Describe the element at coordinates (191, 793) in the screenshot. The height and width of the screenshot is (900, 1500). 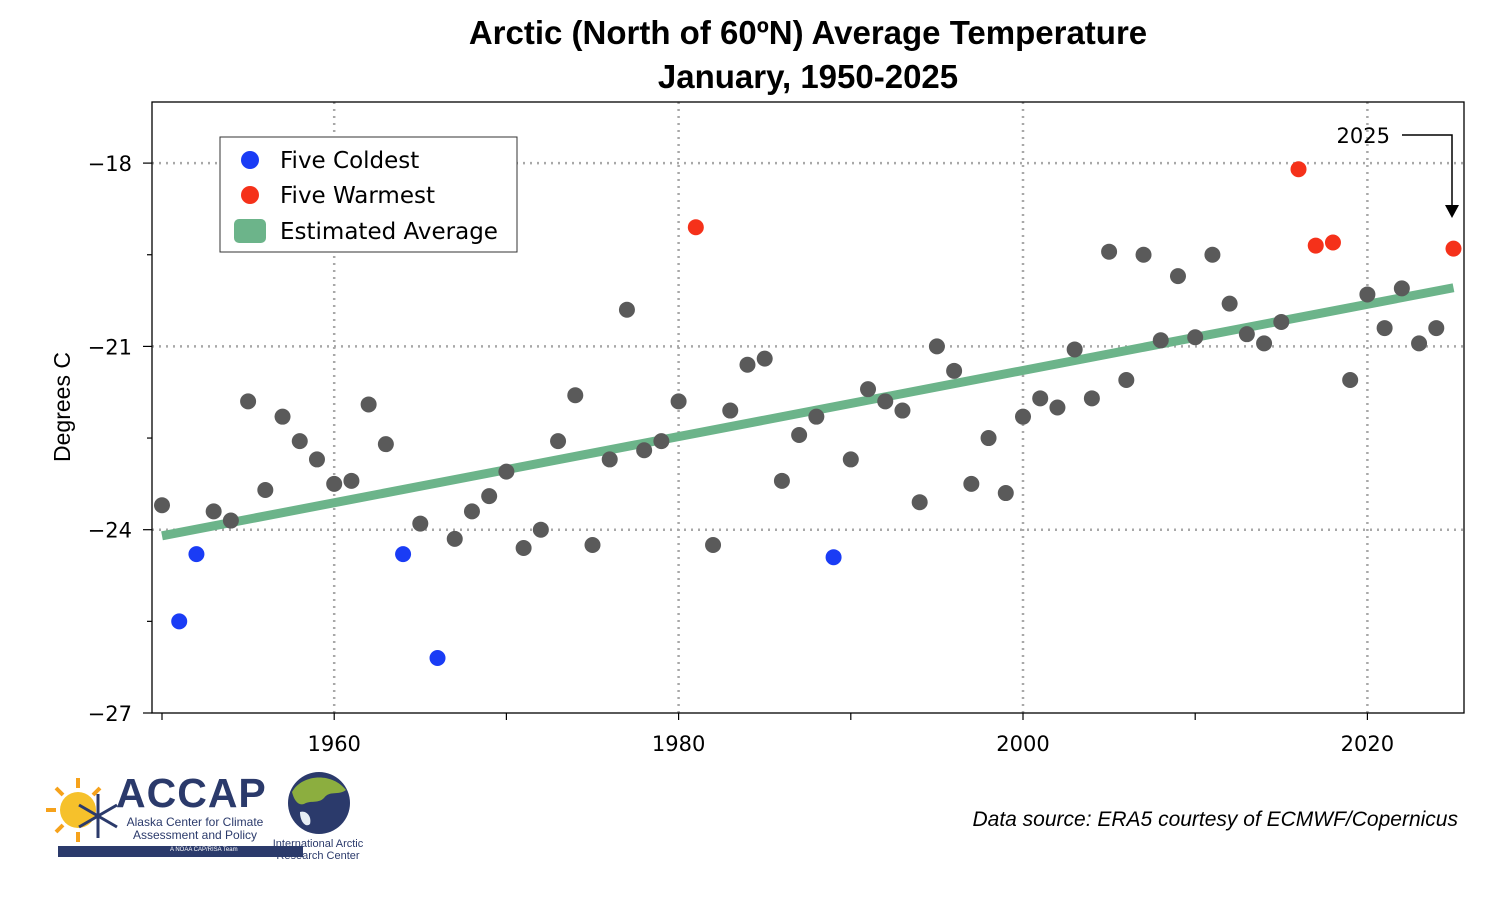
I see `accap-logo-text: ACCAP` at that location.